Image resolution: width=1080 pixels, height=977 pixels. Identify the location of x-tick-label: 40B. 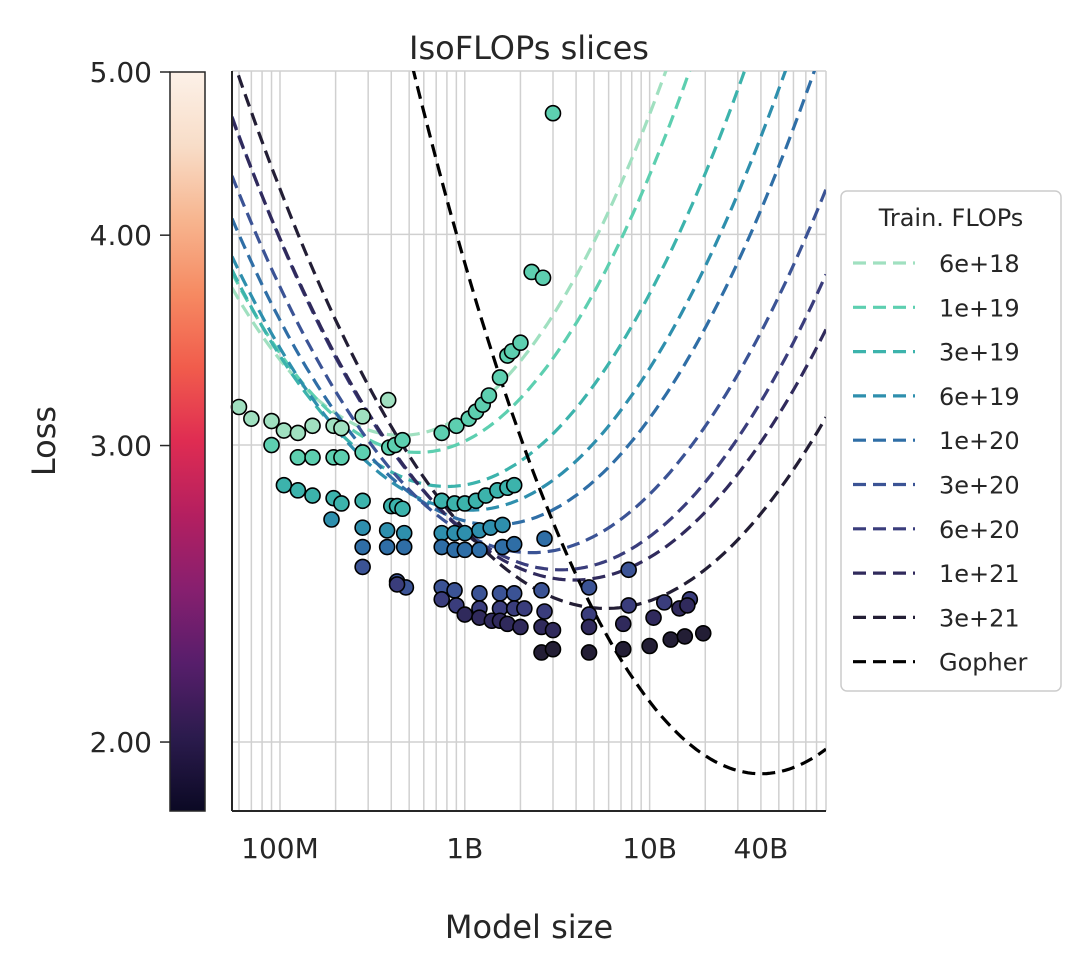
(760, 848).